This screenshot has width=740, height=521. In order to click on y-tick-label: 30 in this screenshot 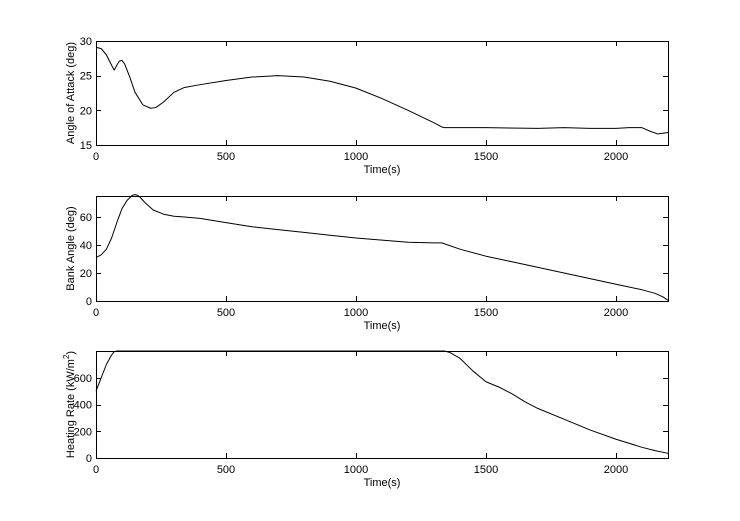, I will do `click(86, 42)`.